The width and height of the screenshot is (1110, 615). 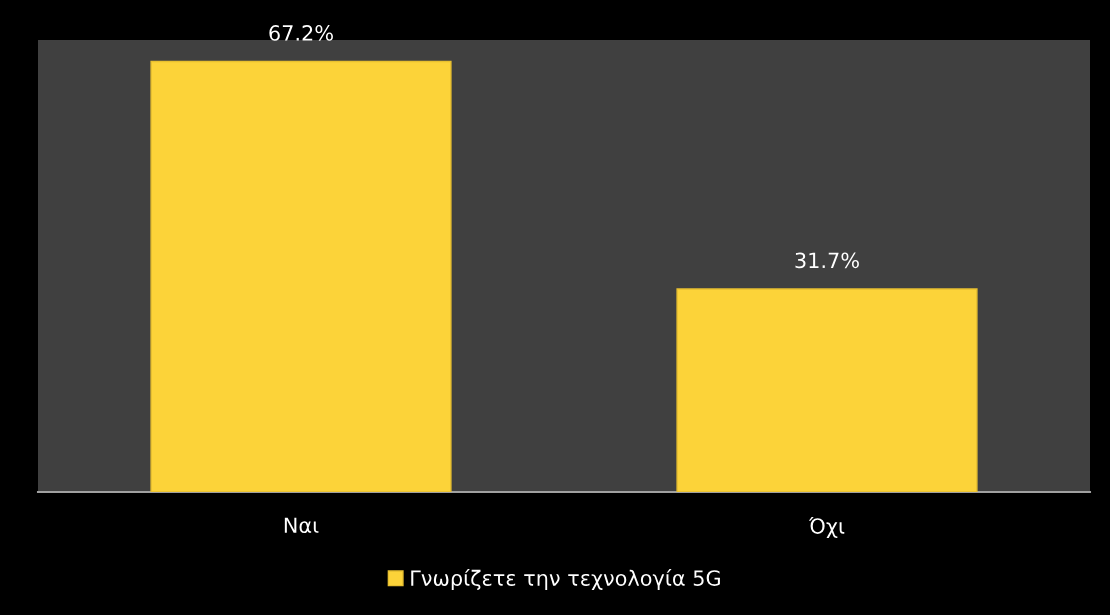 I want to click on data-label: 67.2%, so click(x=301, y=33).